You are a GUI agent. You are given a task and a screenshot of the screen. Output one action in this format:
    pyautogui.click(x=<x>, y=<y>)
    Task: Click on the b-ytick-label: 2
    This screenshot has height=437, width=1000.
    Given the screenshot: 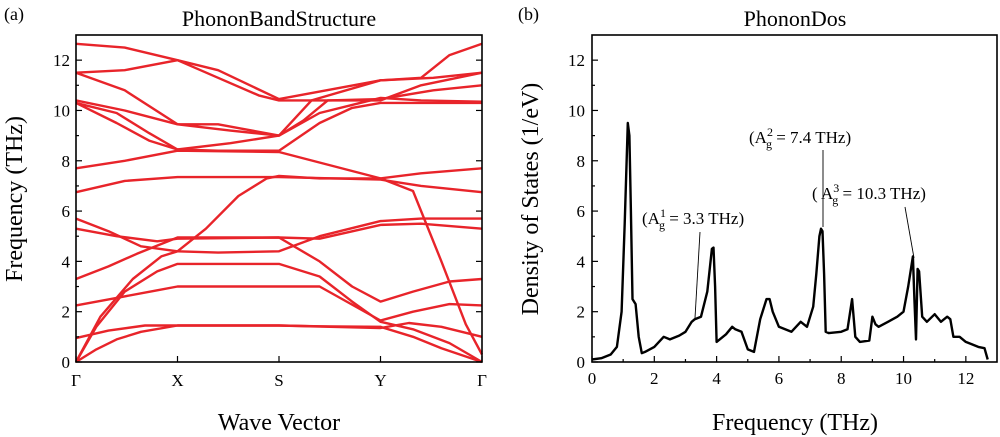 What is the action you would take?
    pyautogui.click(x=581, y=312)
    